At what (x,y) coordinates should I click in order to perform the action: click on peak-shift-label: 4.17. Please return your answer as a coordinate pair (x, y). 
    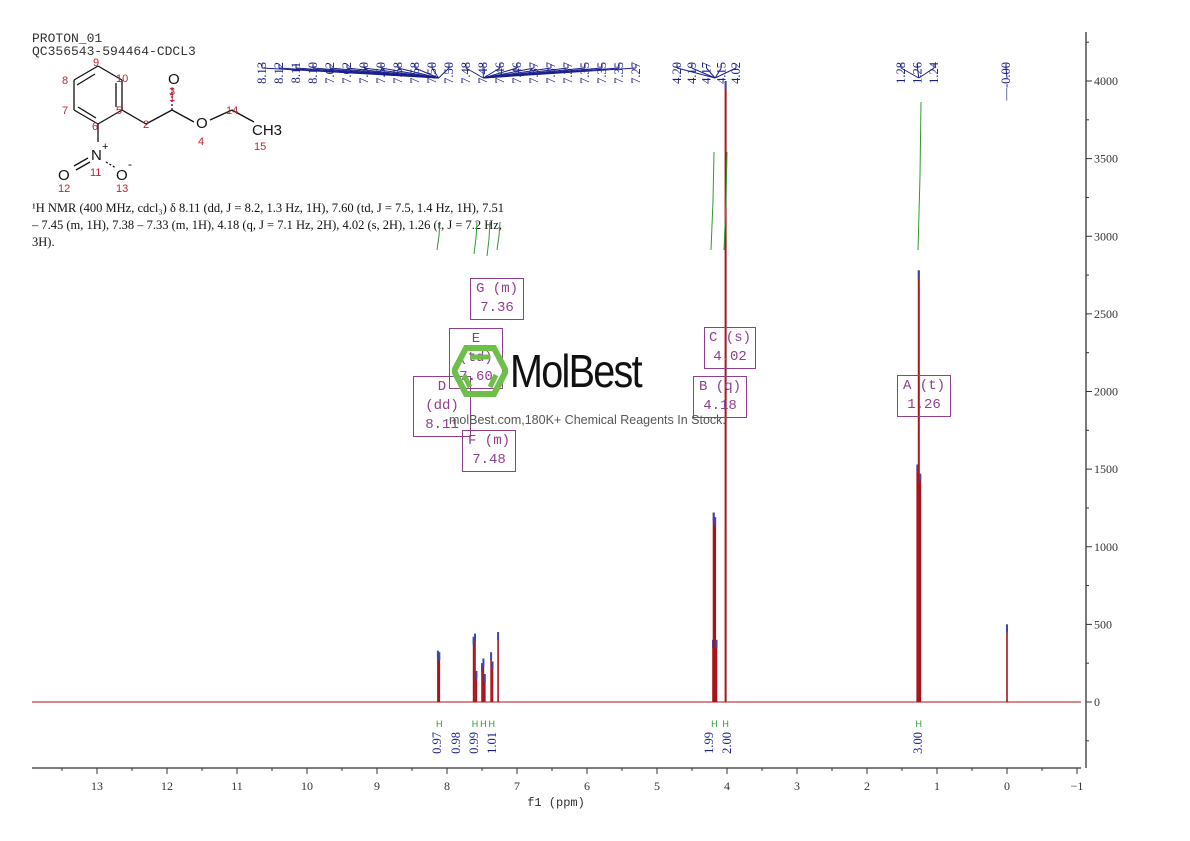
    Looking at the image, I should click on (707, 73).